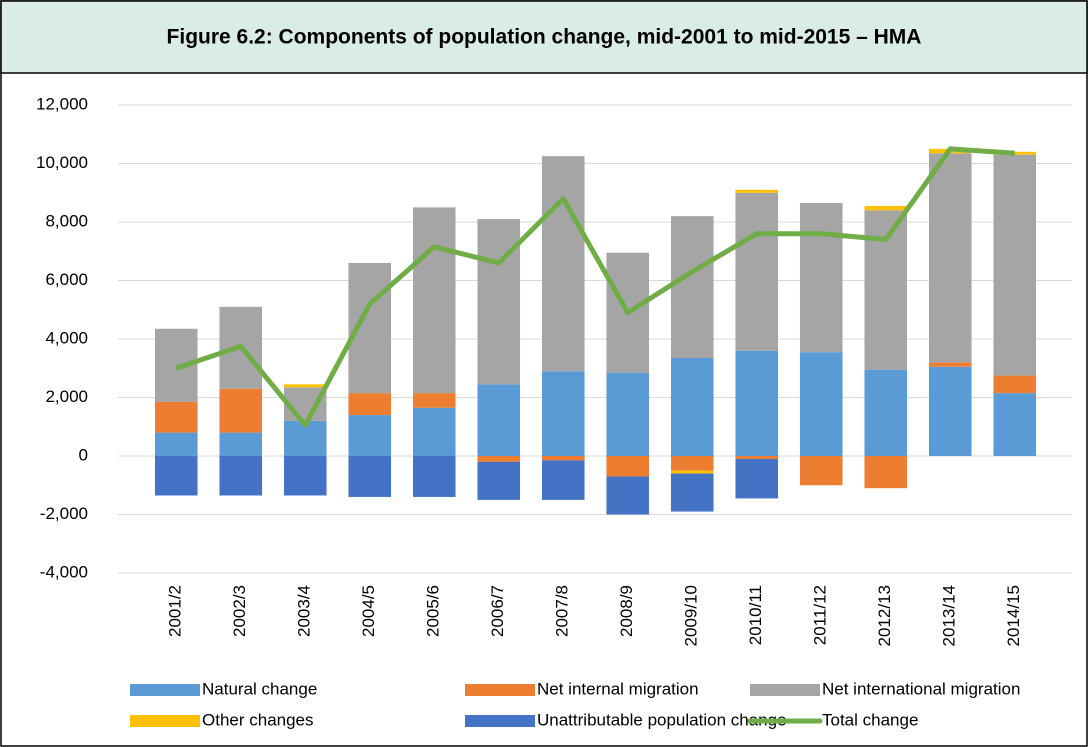 This screenshot has height=747, width=1088. Describe the element at coordinates (175, 611) in the screenshot. I see `x-tick-label: 2001/2` at that location.